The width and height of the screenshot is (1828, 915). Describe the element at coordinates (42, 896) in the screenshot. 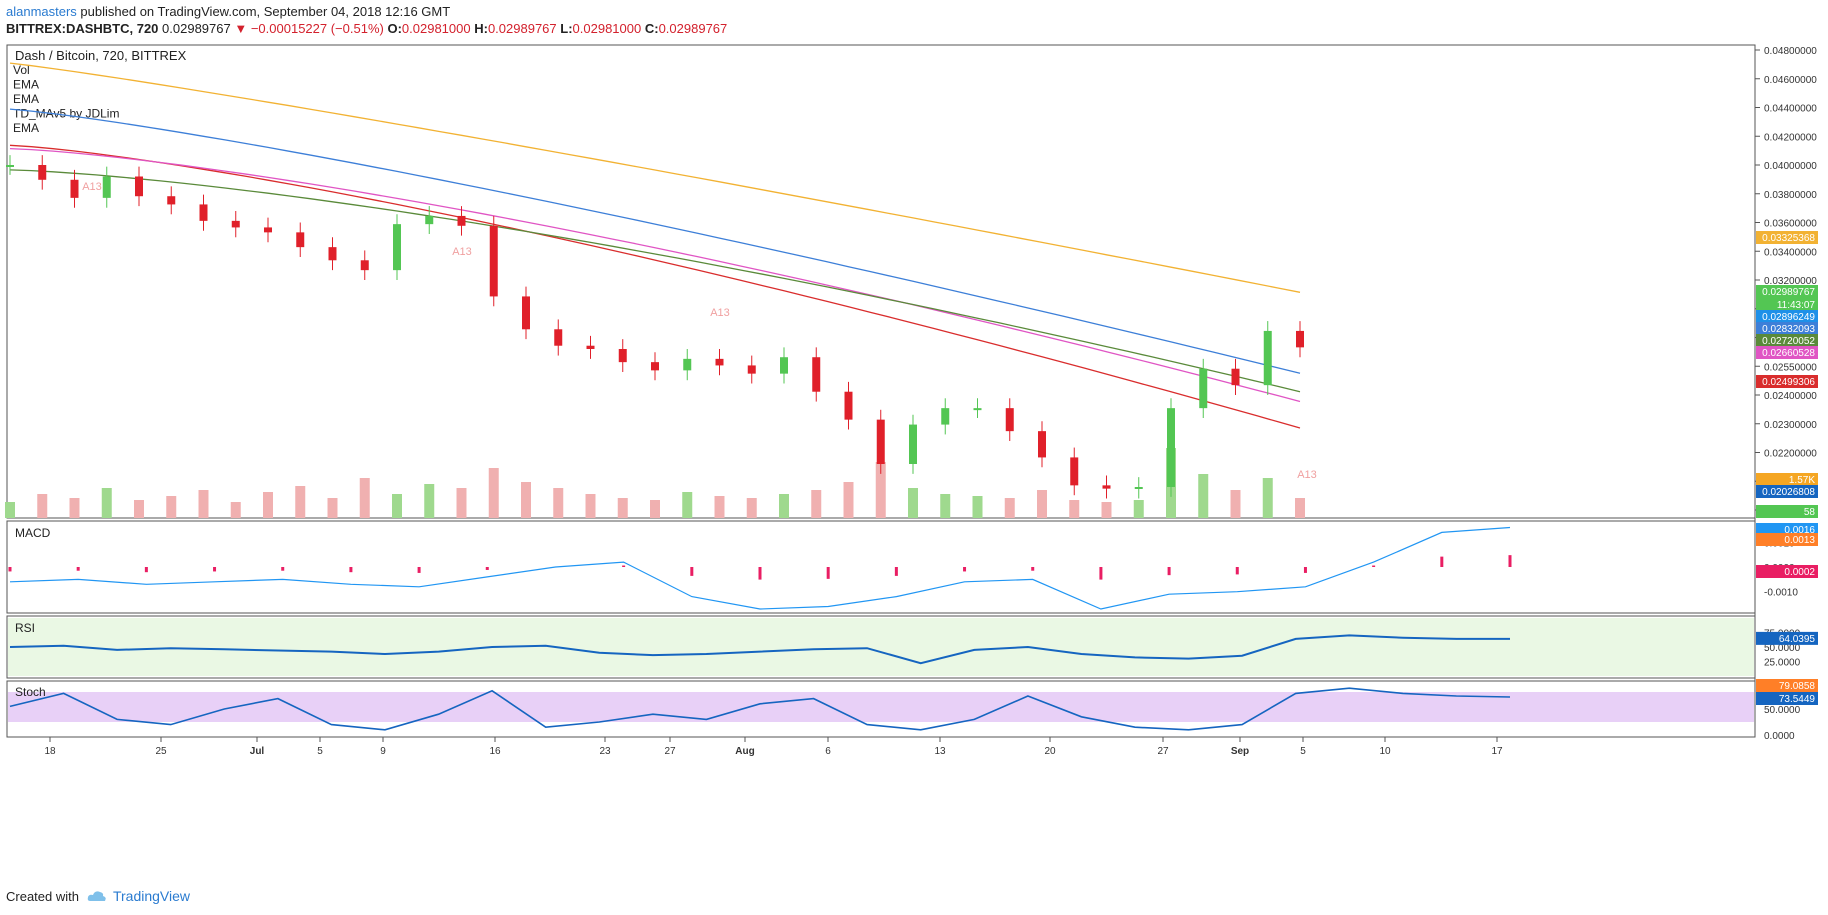

I see `created-with-text: Created with` at that location.